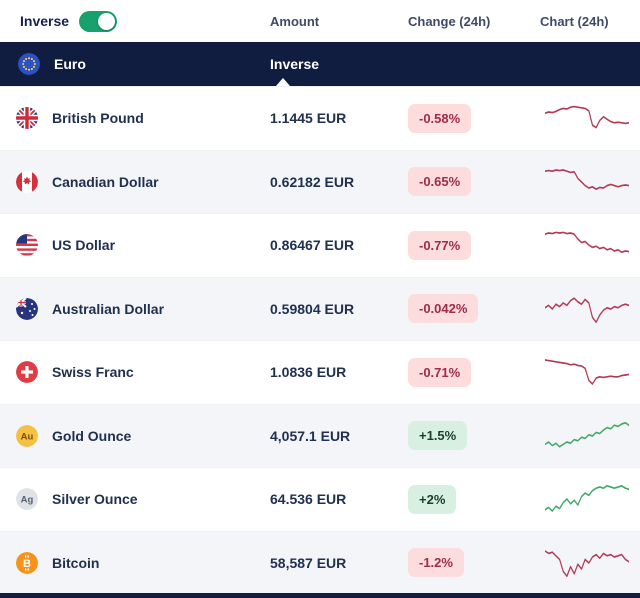  What do you see at coordinates (574, 21) in the screenshot?
I see `column-header-chart: Chart (24h)` at bounding box center [574, 21].